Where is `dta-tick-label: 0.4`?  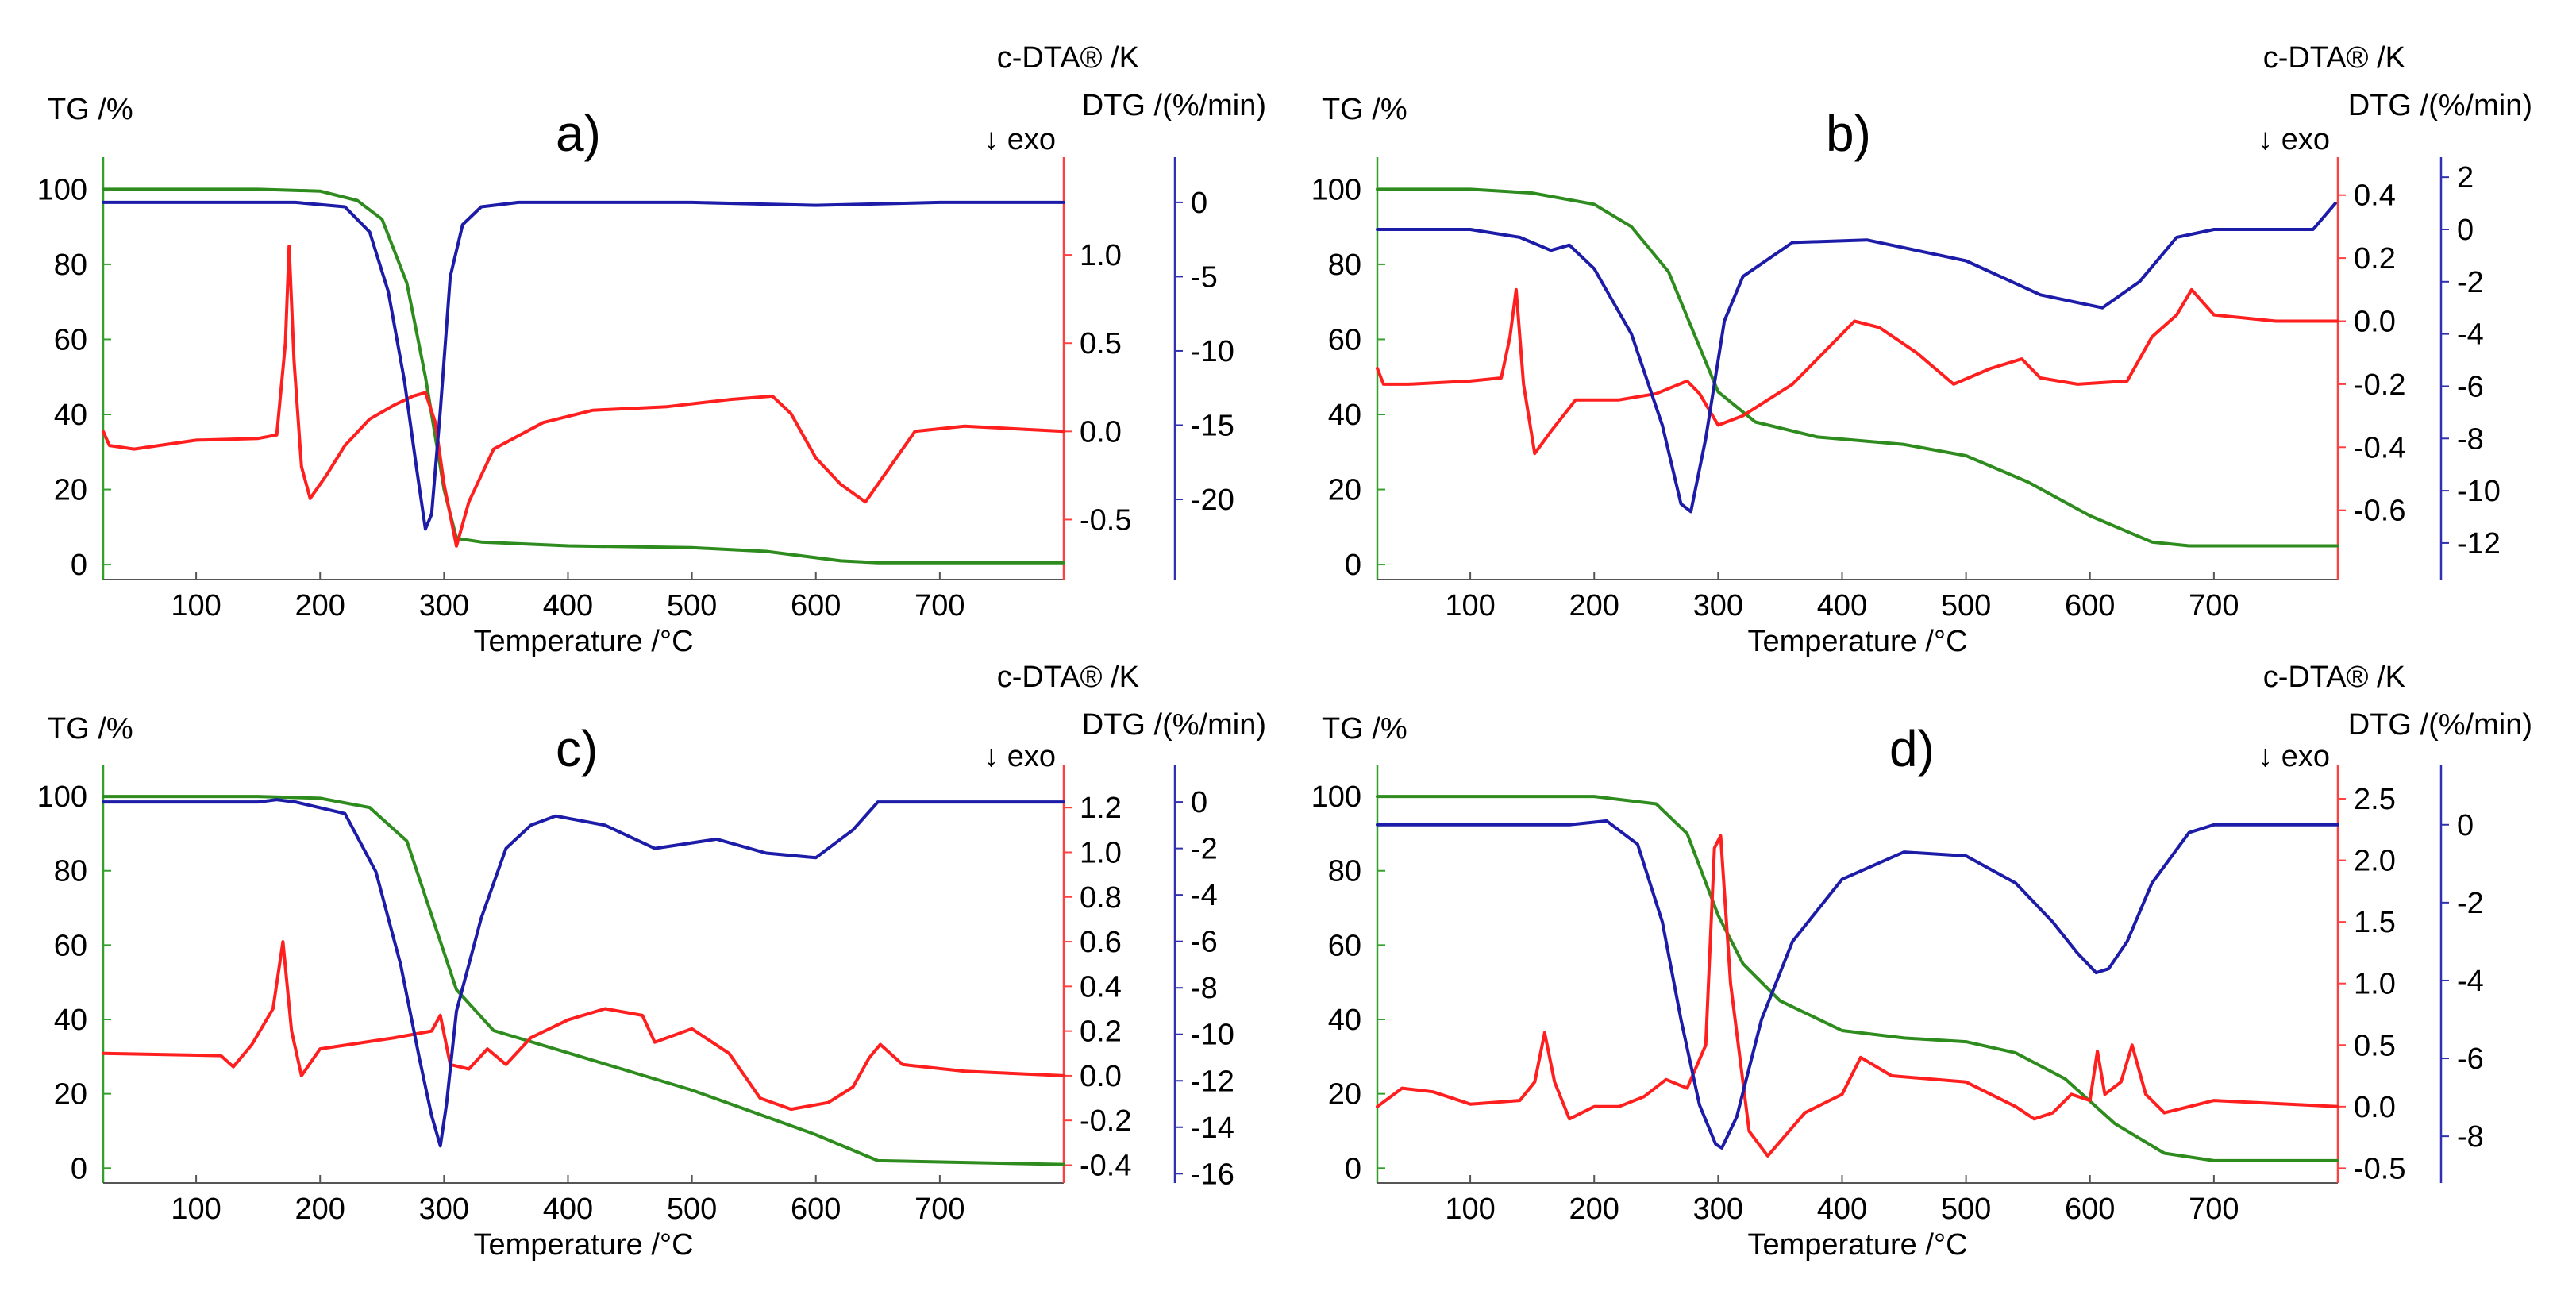 dta-tick-label: 0.4 is located at coordinates (2375, 196).